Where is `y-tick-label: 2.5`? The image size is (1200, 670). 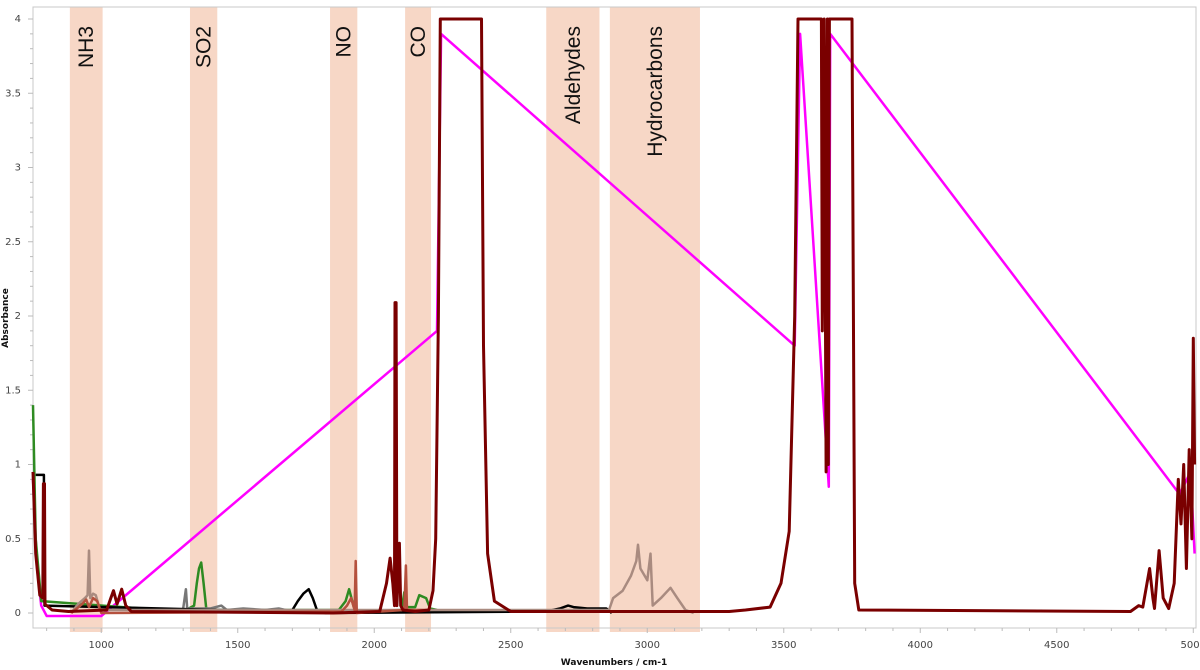 y-tick-label: 2.5 is located at coordinates (13, 242).